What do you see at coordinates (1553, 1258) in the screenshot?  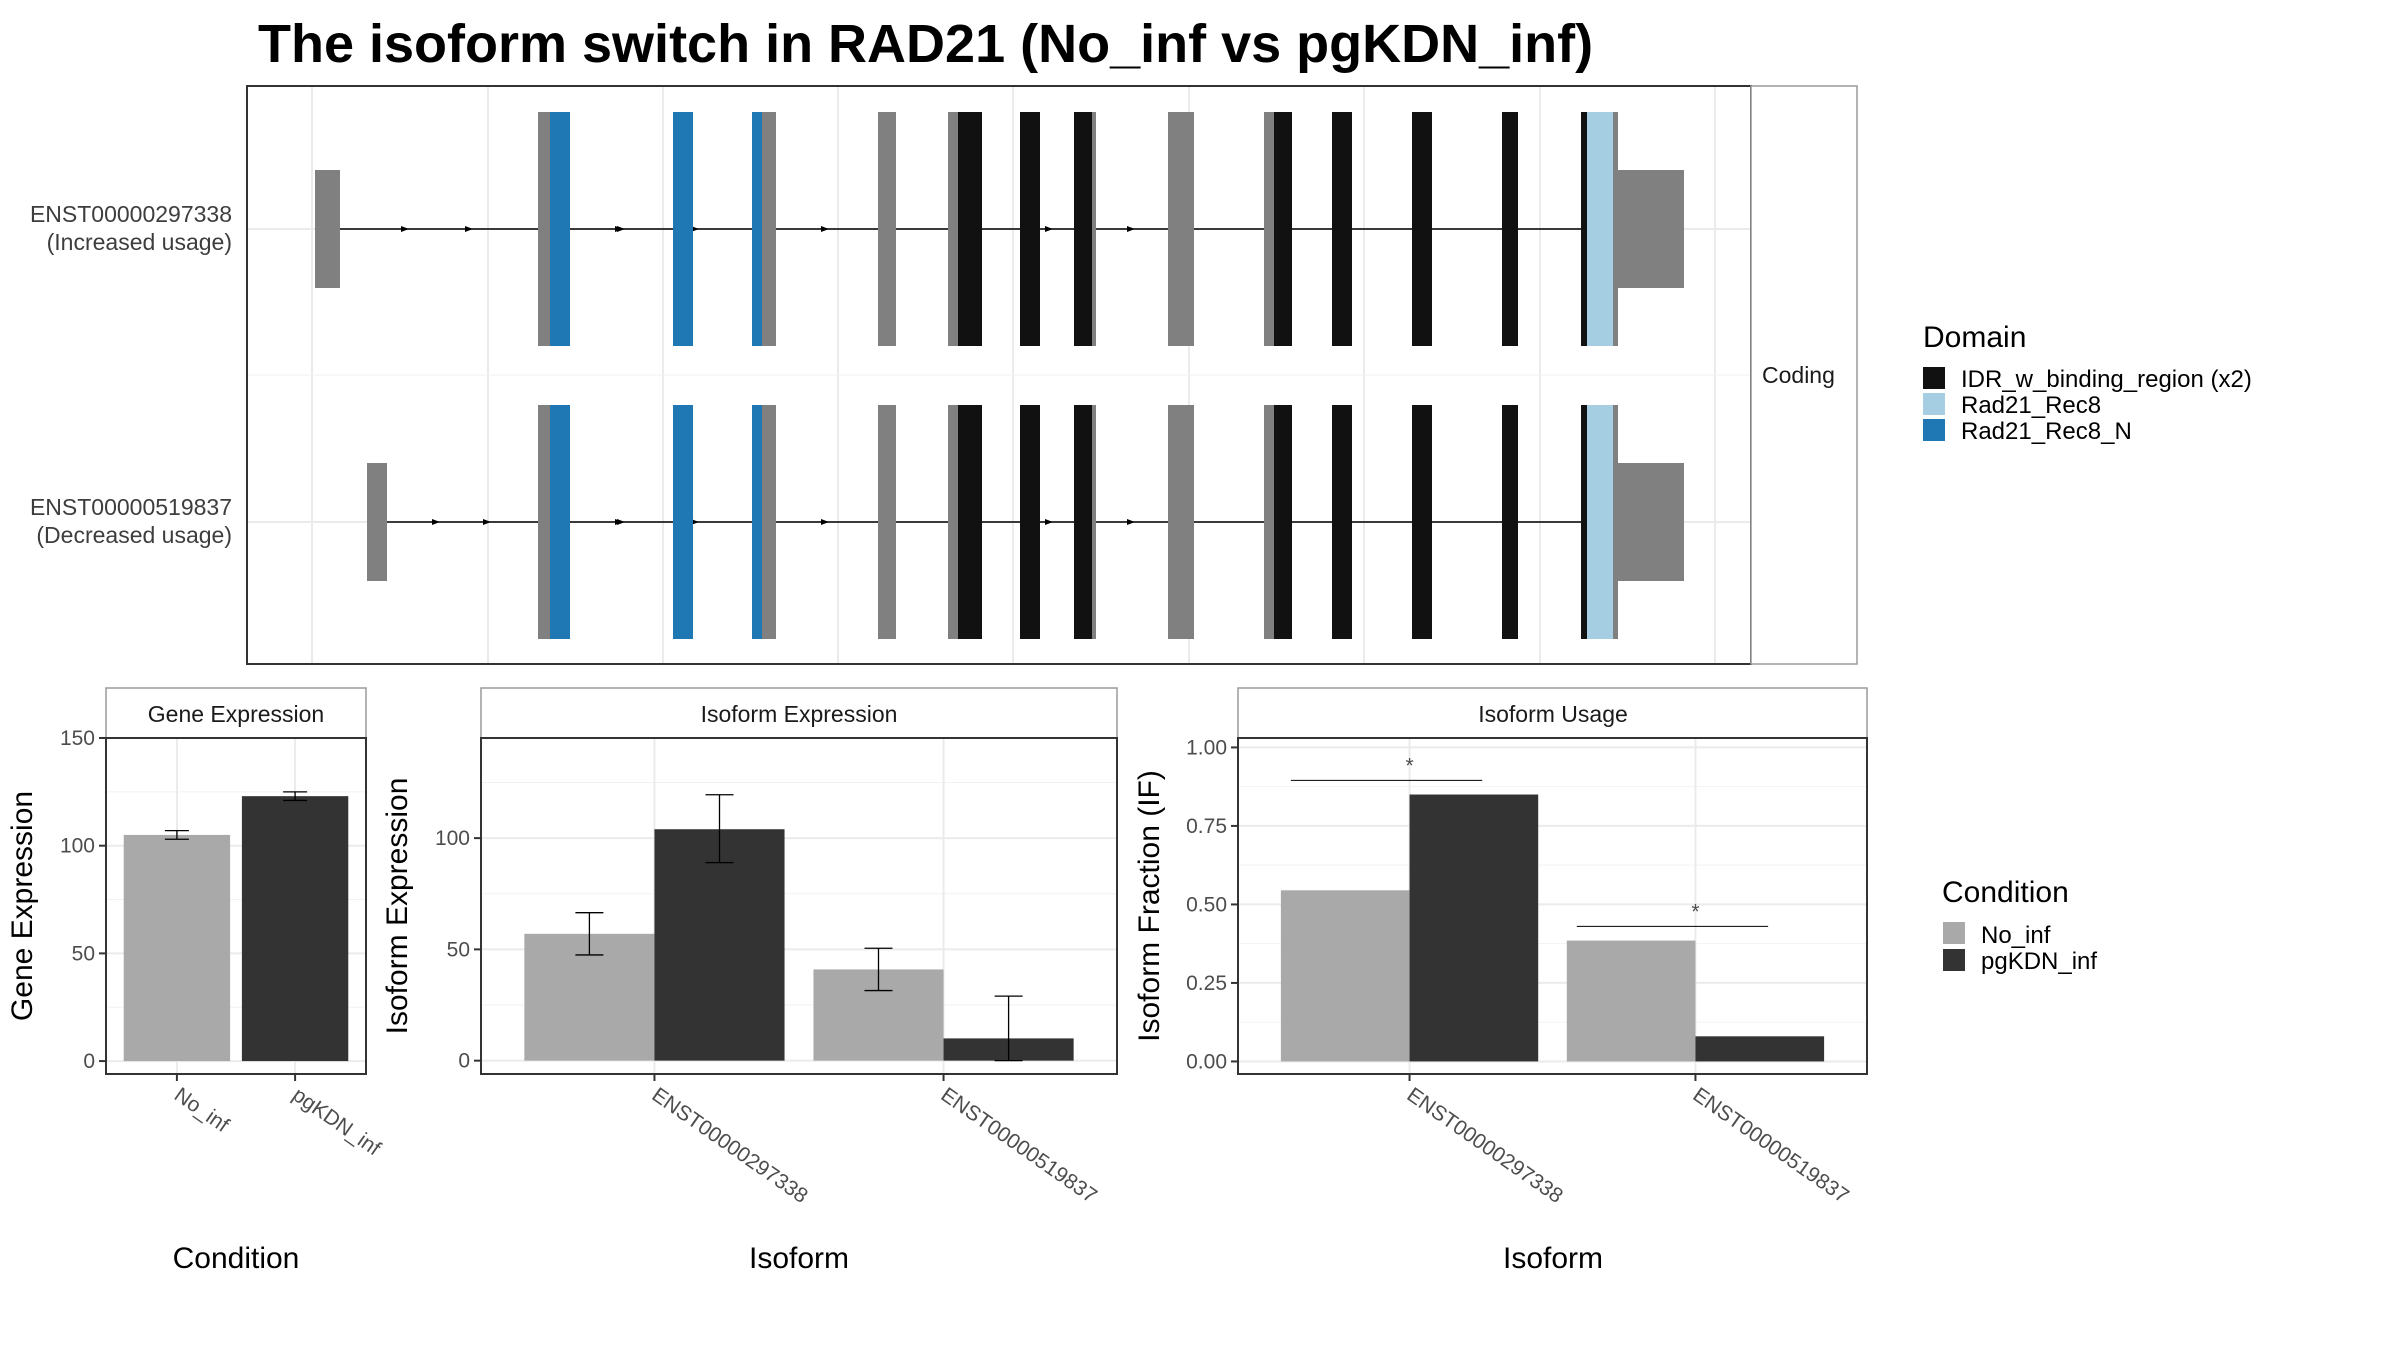 I see `isoform-usage-x-title: Isoform` at bounding box center [1553, 1258].